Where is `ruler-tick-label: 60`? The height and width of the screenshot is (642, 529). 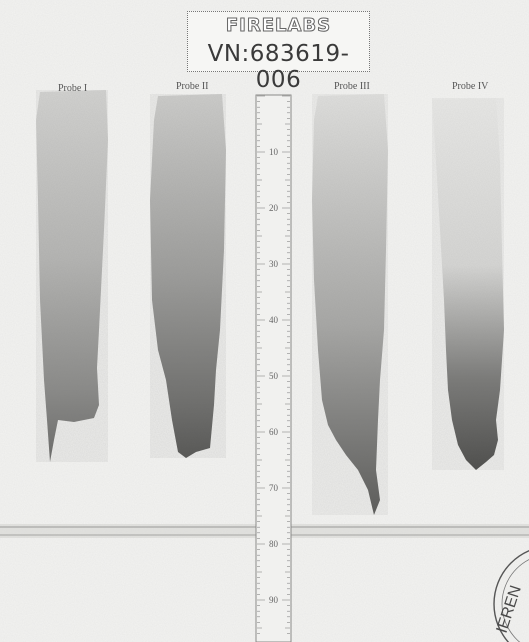 ruler-tick-label: 60 is located at coordinates (274, 432).